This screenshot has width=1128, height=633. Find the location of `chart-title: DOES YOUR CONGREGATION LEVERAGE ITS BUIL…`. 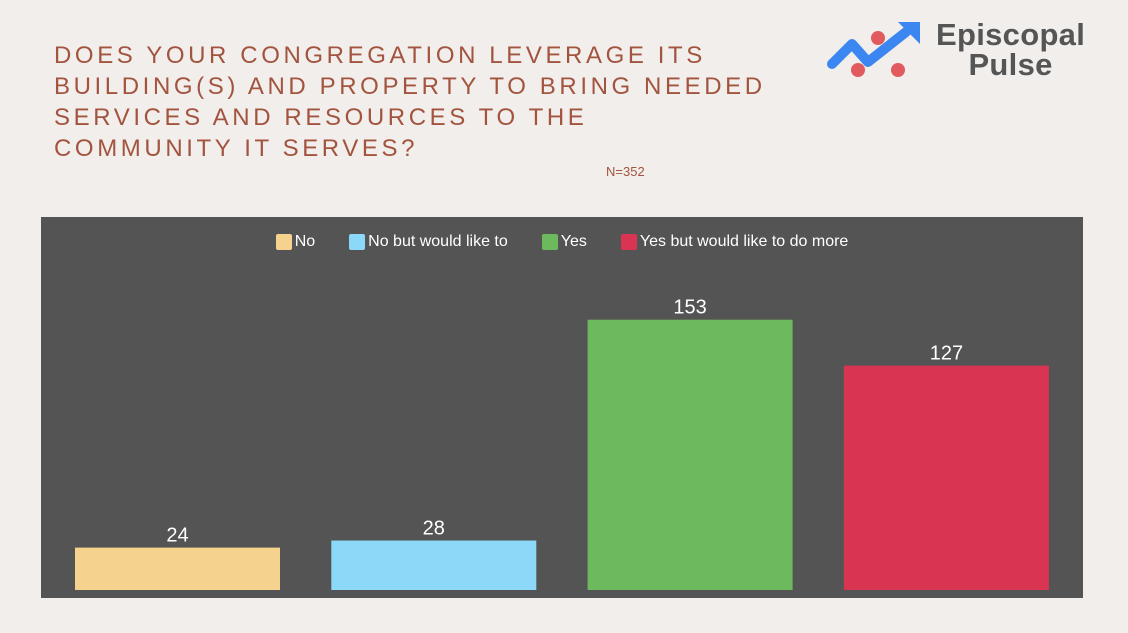

chart-title: DOES YOUR CONGREGATION LEVERAGE ITS BUIL… is located at coordinates (410, 102).